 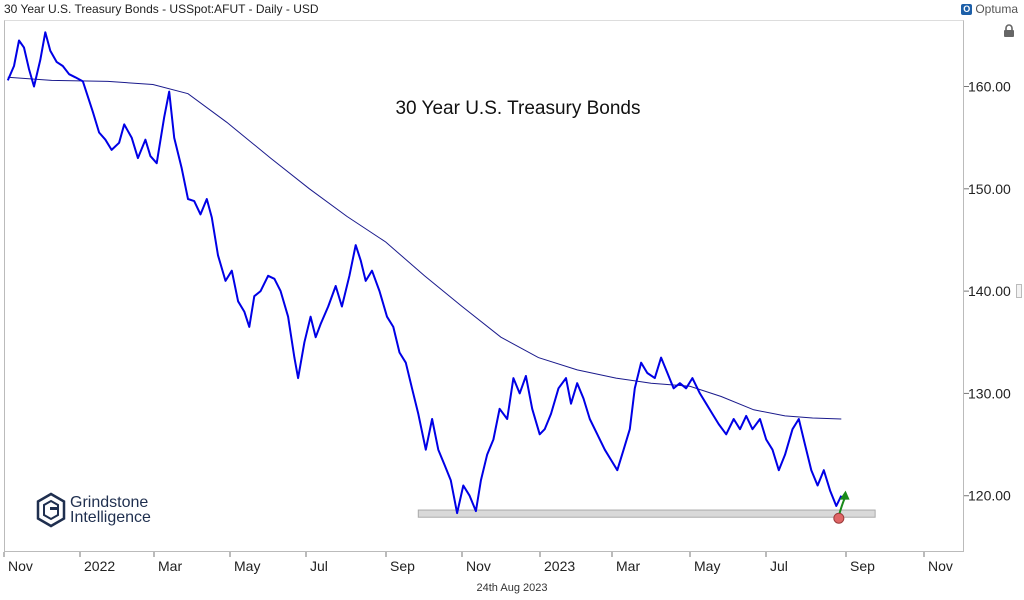 What do you see at coordinates (989, 393) in the screenshot?
I see `y-tick-label: 130.00` at bounding box center [989, 393].